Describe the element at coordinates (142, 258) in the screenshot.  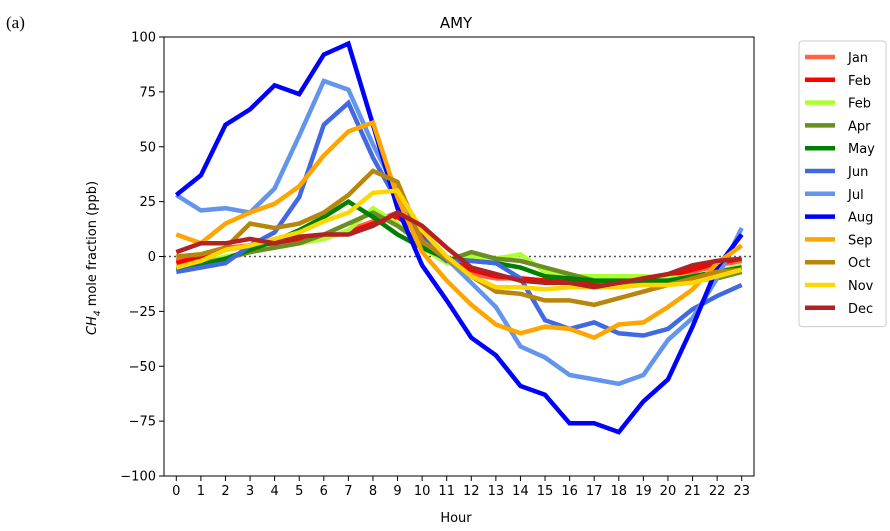
I see `y-axis: −100 −75 −50 −25 0 25 50 75 100` at that location.